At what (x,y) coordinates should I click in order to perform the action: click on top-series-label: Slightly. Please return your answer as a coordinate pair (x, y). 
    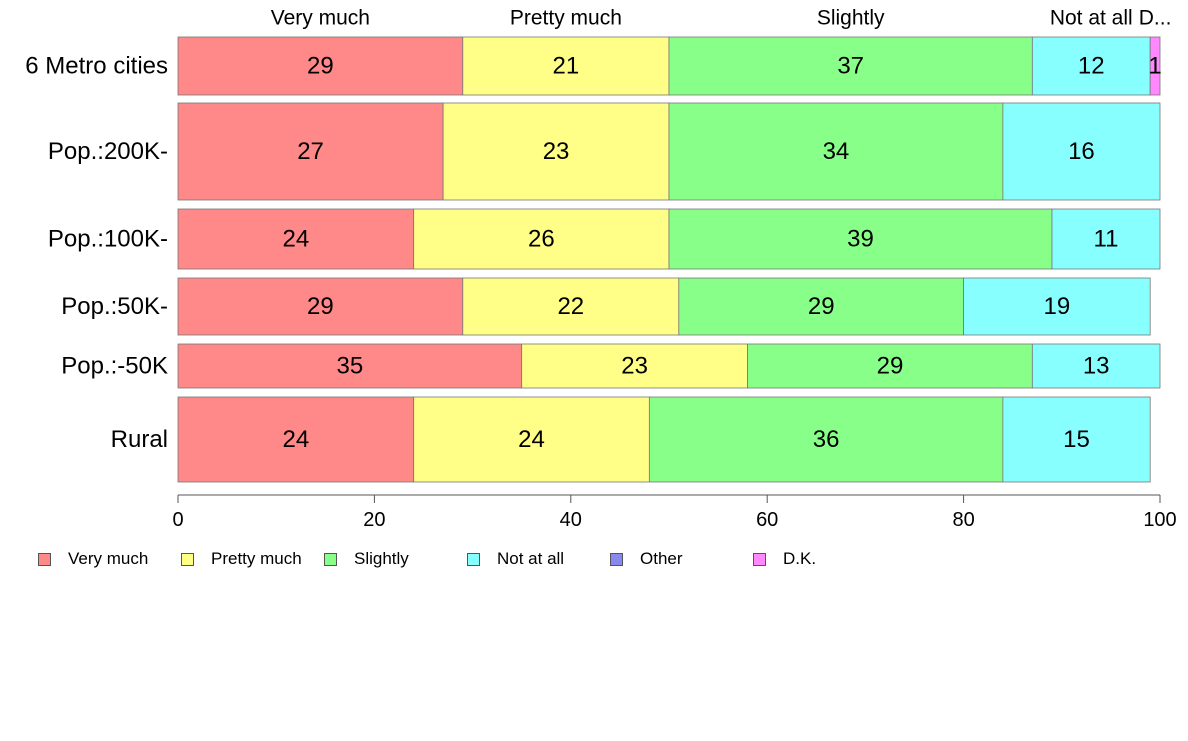
    Looking at the image, I should click on (851, 18).